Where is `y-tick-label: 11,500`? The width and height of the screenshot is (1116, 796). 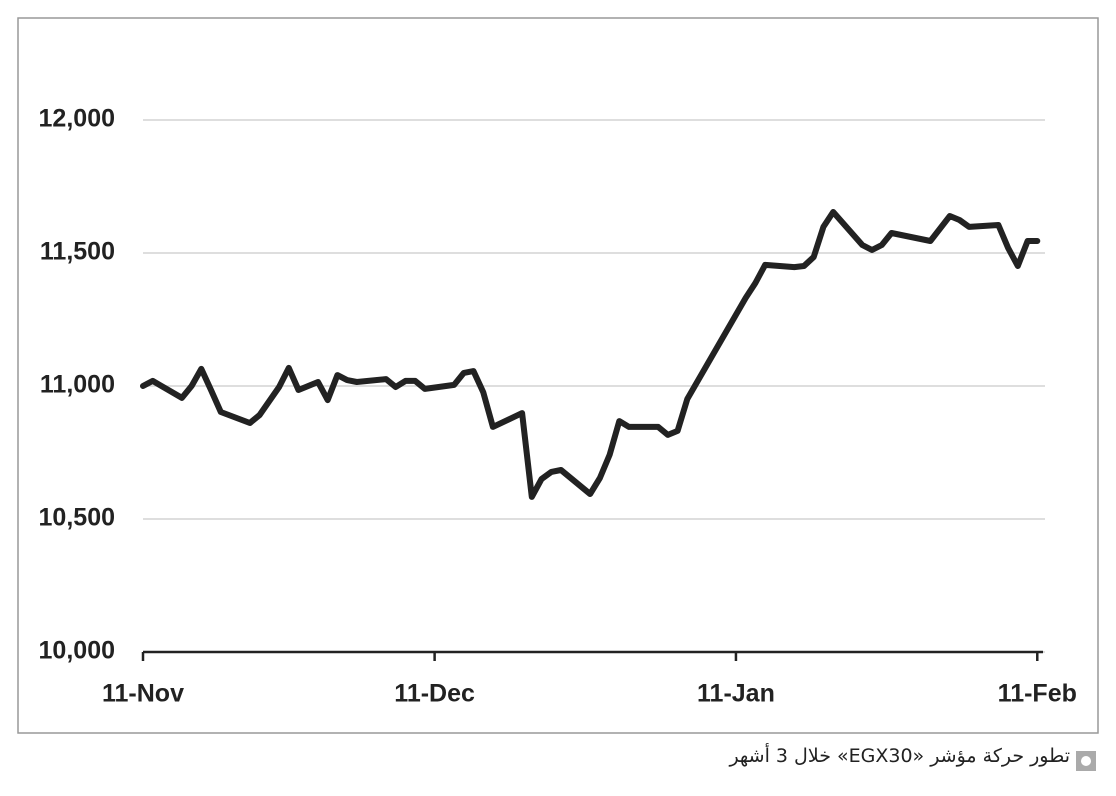
y-tick-label: 11,500 is located at coordinates (77, 252).